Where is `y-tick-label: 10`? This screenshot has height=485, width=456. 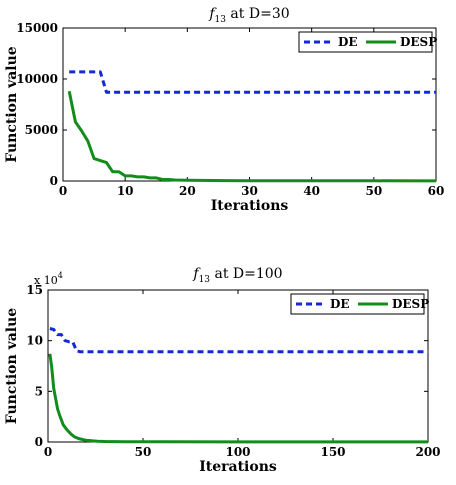 y-tick-label: 10 is located at coordinates (34, 341).